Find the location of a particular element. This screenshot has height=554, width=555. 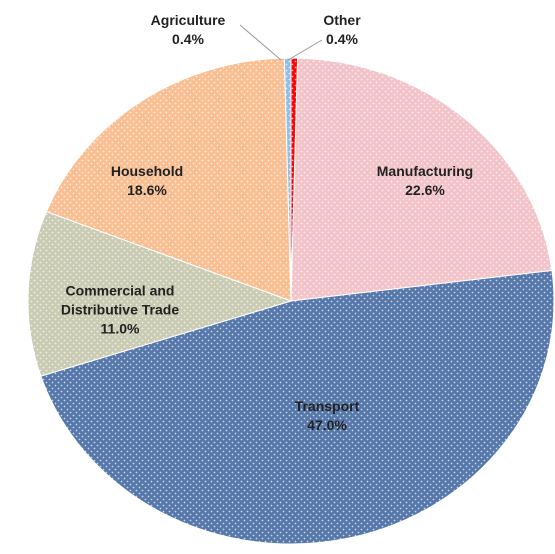

slice-label: Manufacturing 22.6% is located at coordinates (425, 181).